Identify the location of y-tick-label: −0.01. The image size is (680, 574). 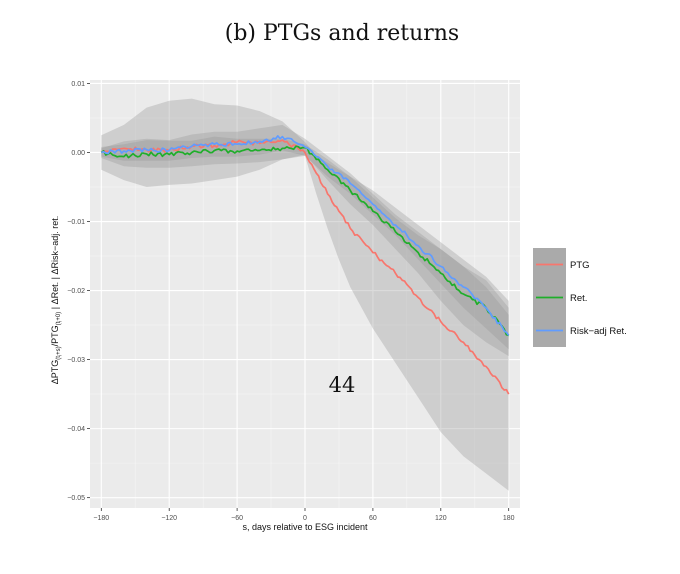
(76, 222).